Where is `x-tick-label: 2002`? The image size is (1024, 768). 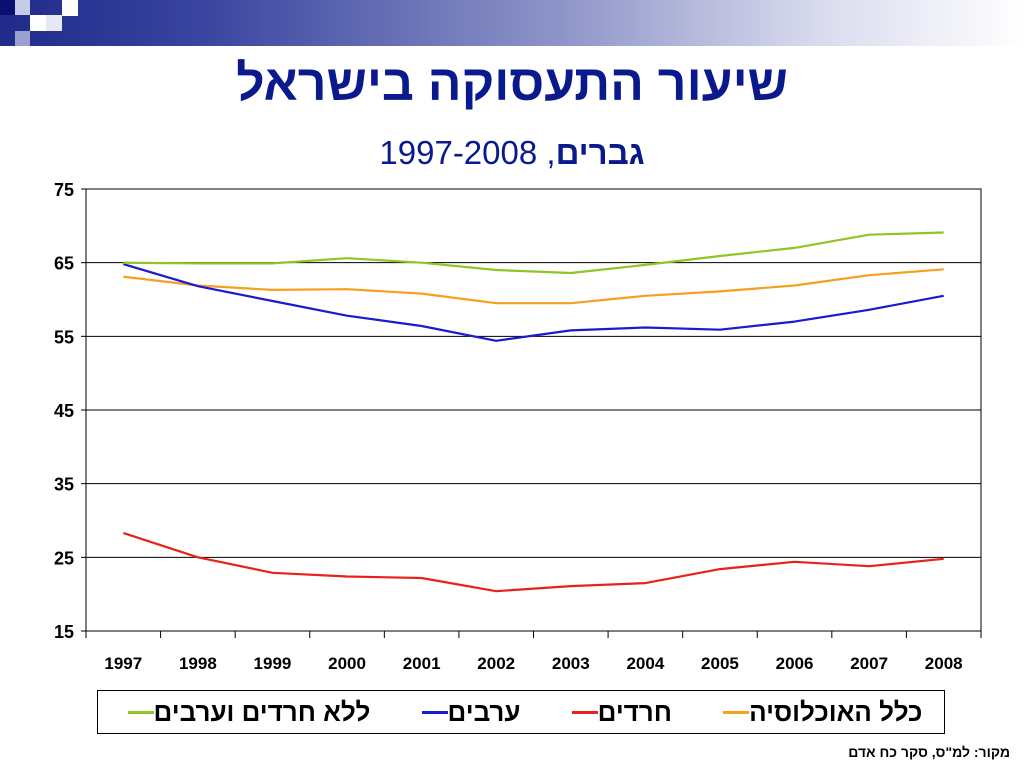
x-tick-label: 2002 is located at coordinates (496, 663).